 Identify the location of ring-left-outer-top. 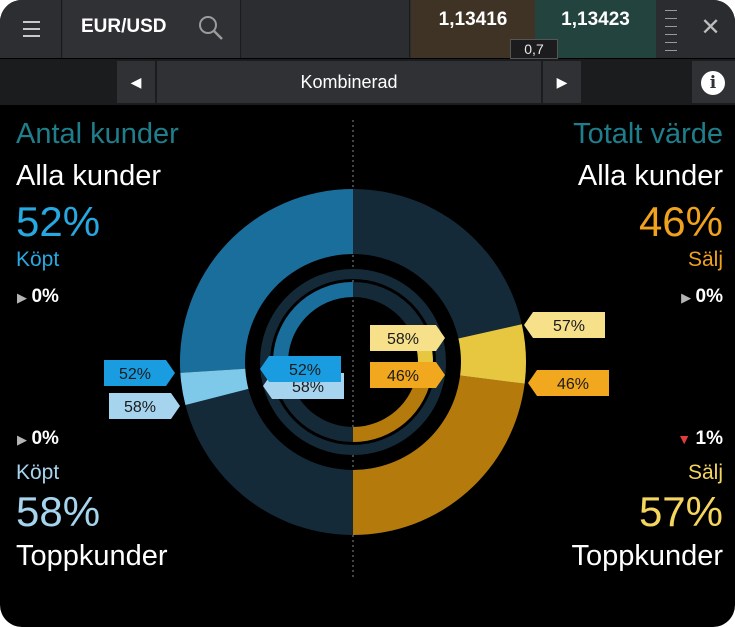
(214, 387).